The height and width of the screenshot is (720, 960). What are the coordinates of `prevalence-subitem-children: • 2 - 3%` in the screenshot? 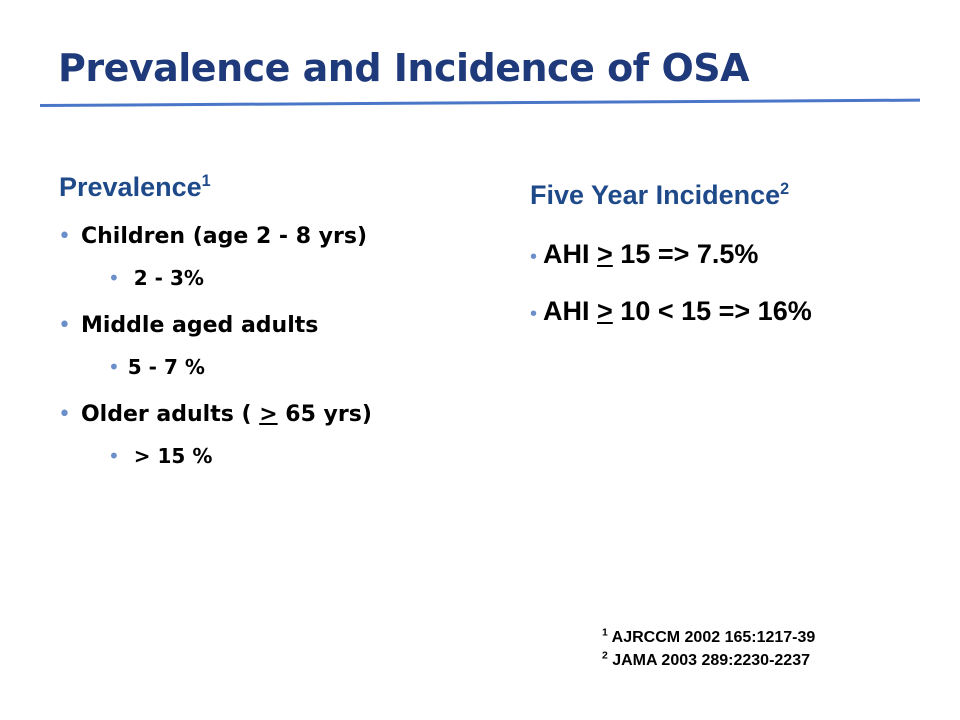 It's located at (156, 278).